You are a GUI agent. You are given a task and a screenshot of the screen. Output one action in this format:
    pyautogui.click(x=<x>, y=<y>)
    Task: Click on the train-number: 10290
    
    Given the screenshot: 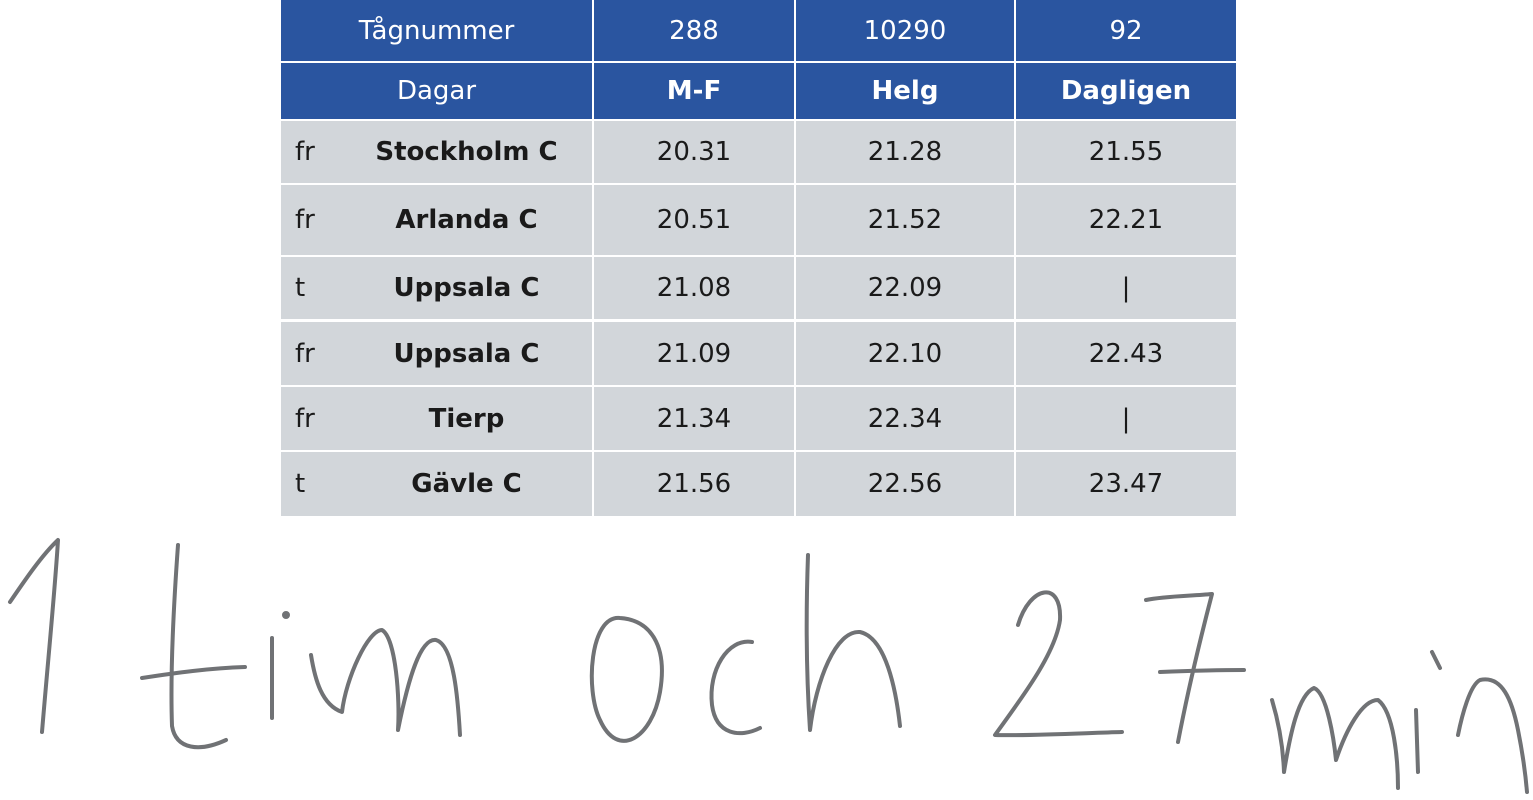 What is the action you would take?
    pyautogui.click(x=904, y=30)
    